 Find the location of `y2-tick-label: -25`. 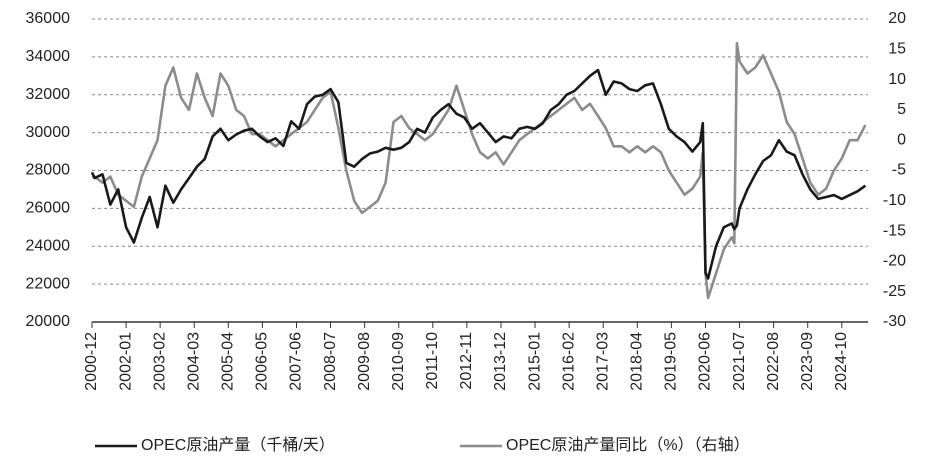

y2-tick-label: -25 is located at coordinates (894, 291).